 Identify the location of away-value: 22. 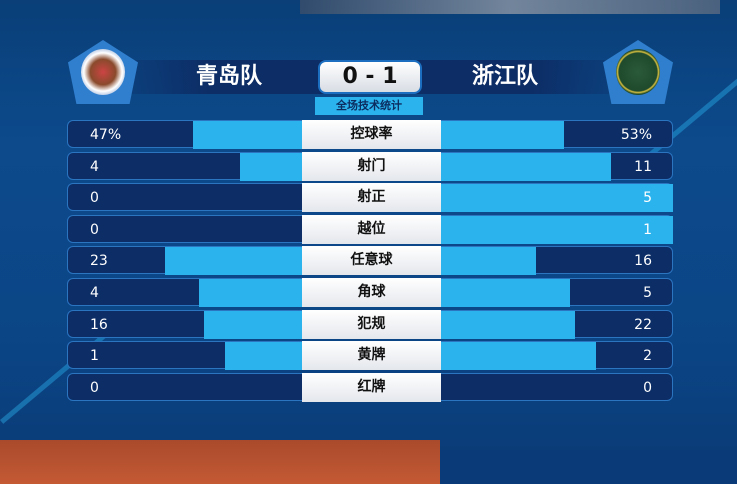
(643, 324).